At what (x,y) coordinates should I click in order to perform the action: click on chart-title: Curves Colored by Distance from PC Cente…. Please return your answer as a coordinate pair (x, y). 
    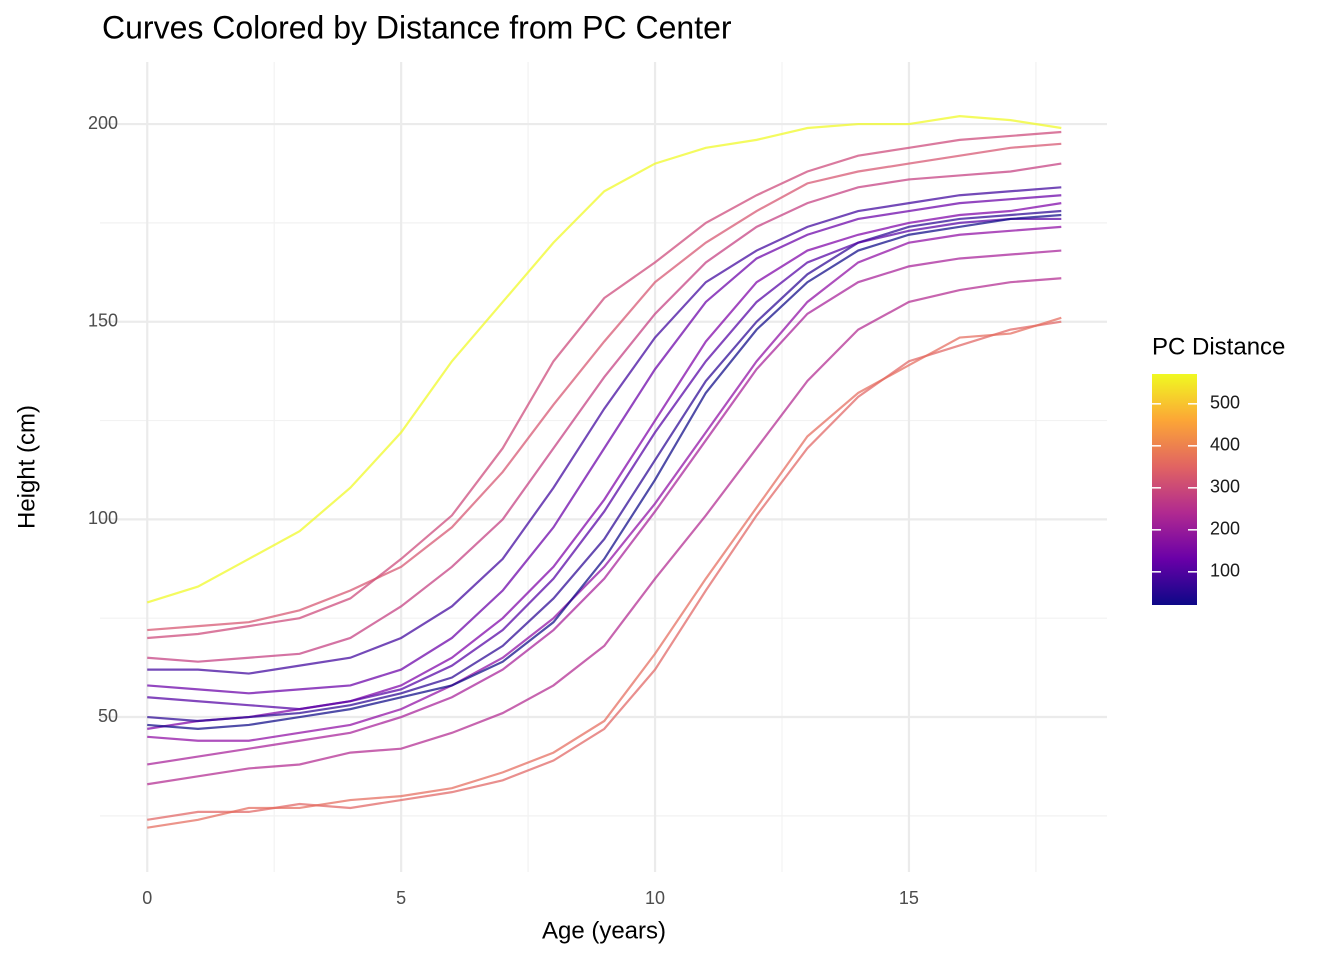
    Looking at the image, I should click on (417, 27).